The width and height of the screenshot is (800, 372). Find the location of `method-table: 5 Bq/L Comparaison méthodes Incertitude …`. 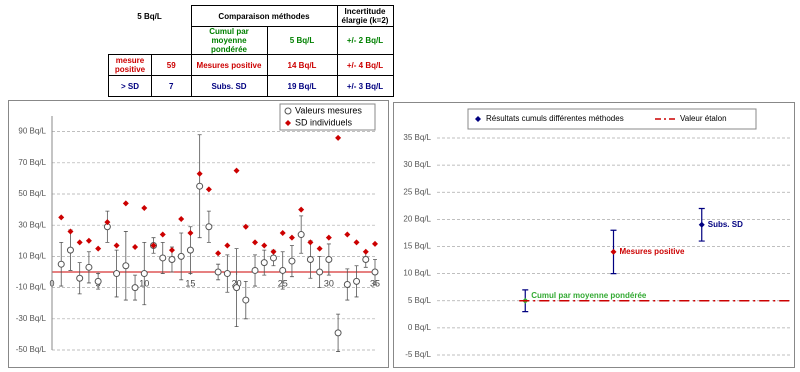

method-table: 5 Bq/L Comparaison méthodes Incertitude … is located at coordinates (251, 51).